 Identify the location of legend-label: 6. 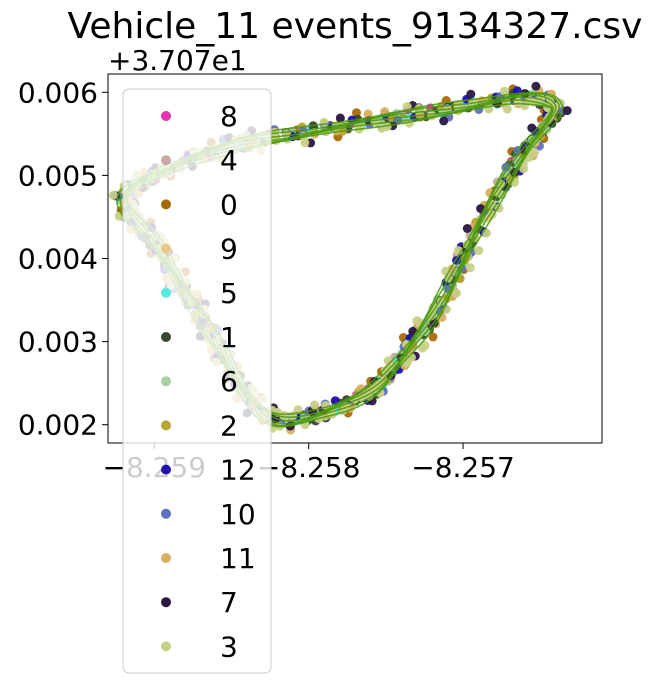
(229, 381).